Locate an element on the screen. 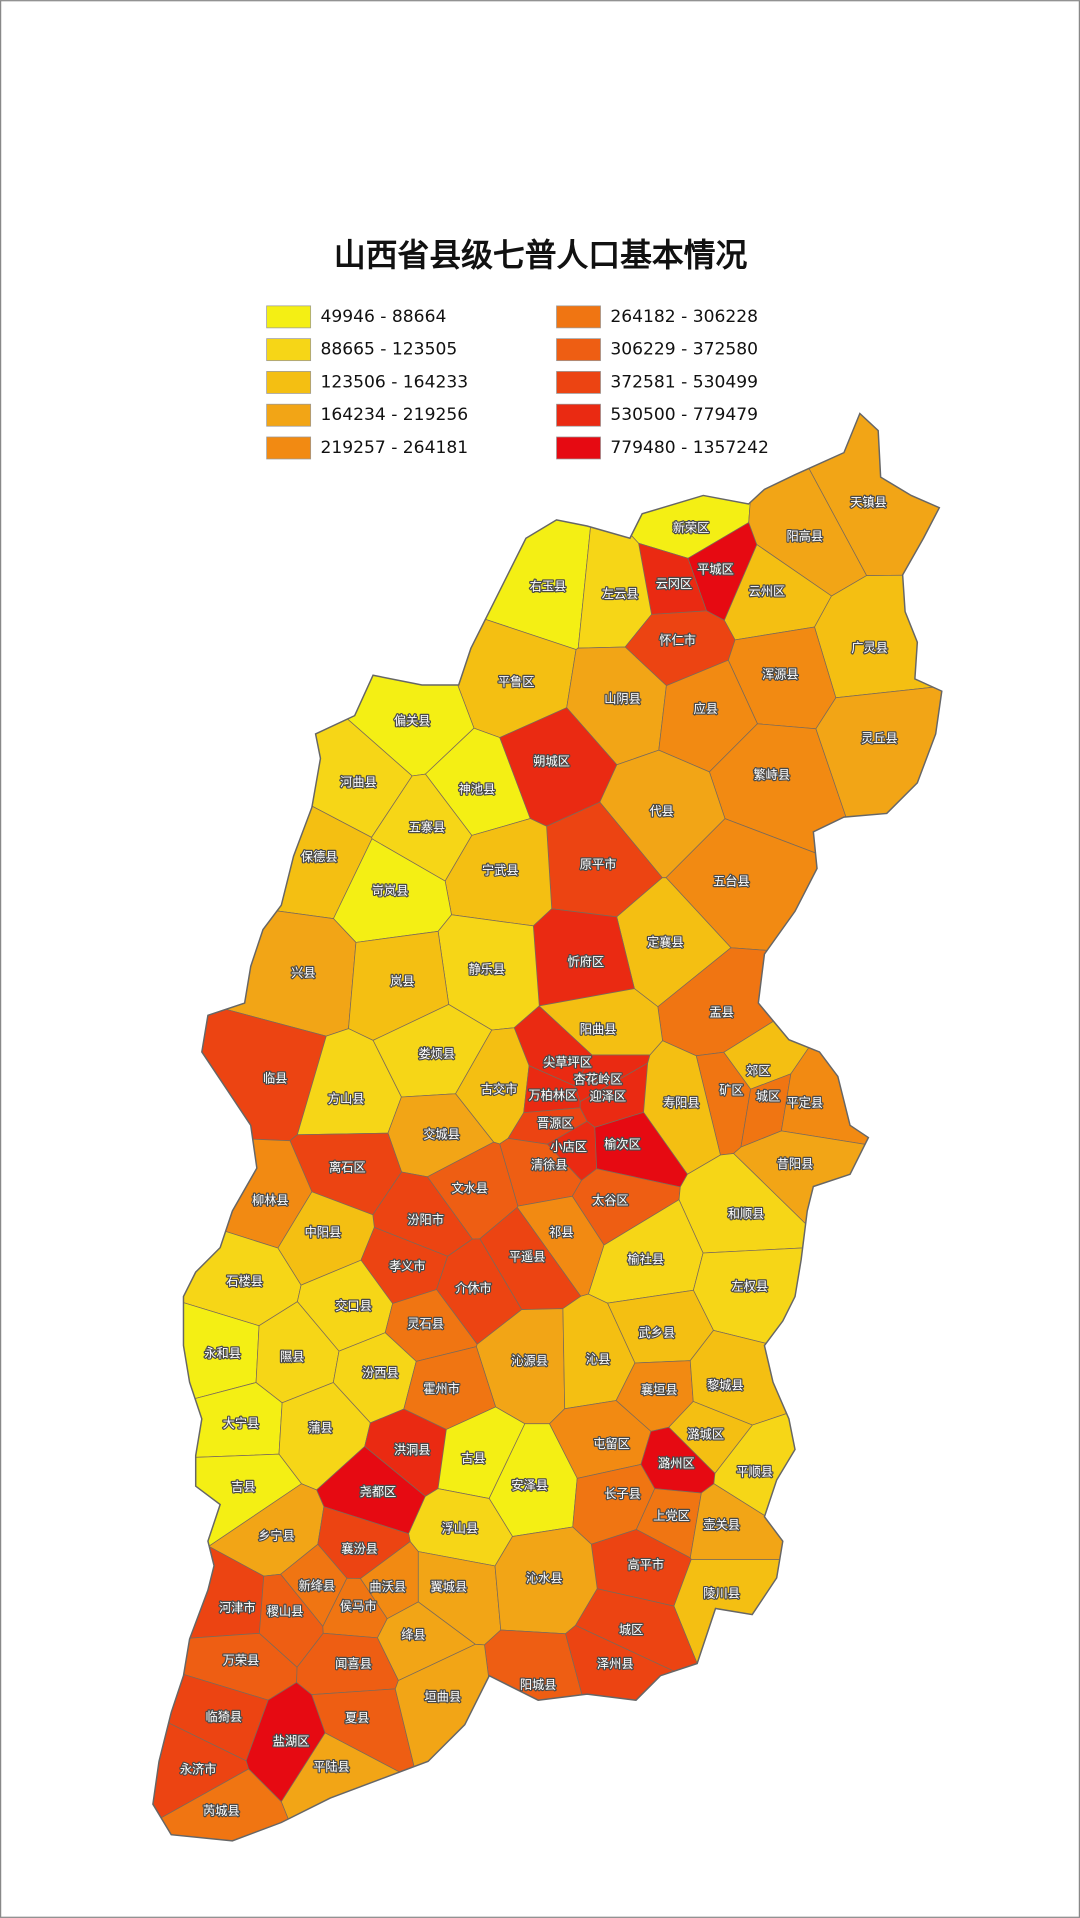  legend-label: 264182 - 306228 is located at coordinates (684, 317).